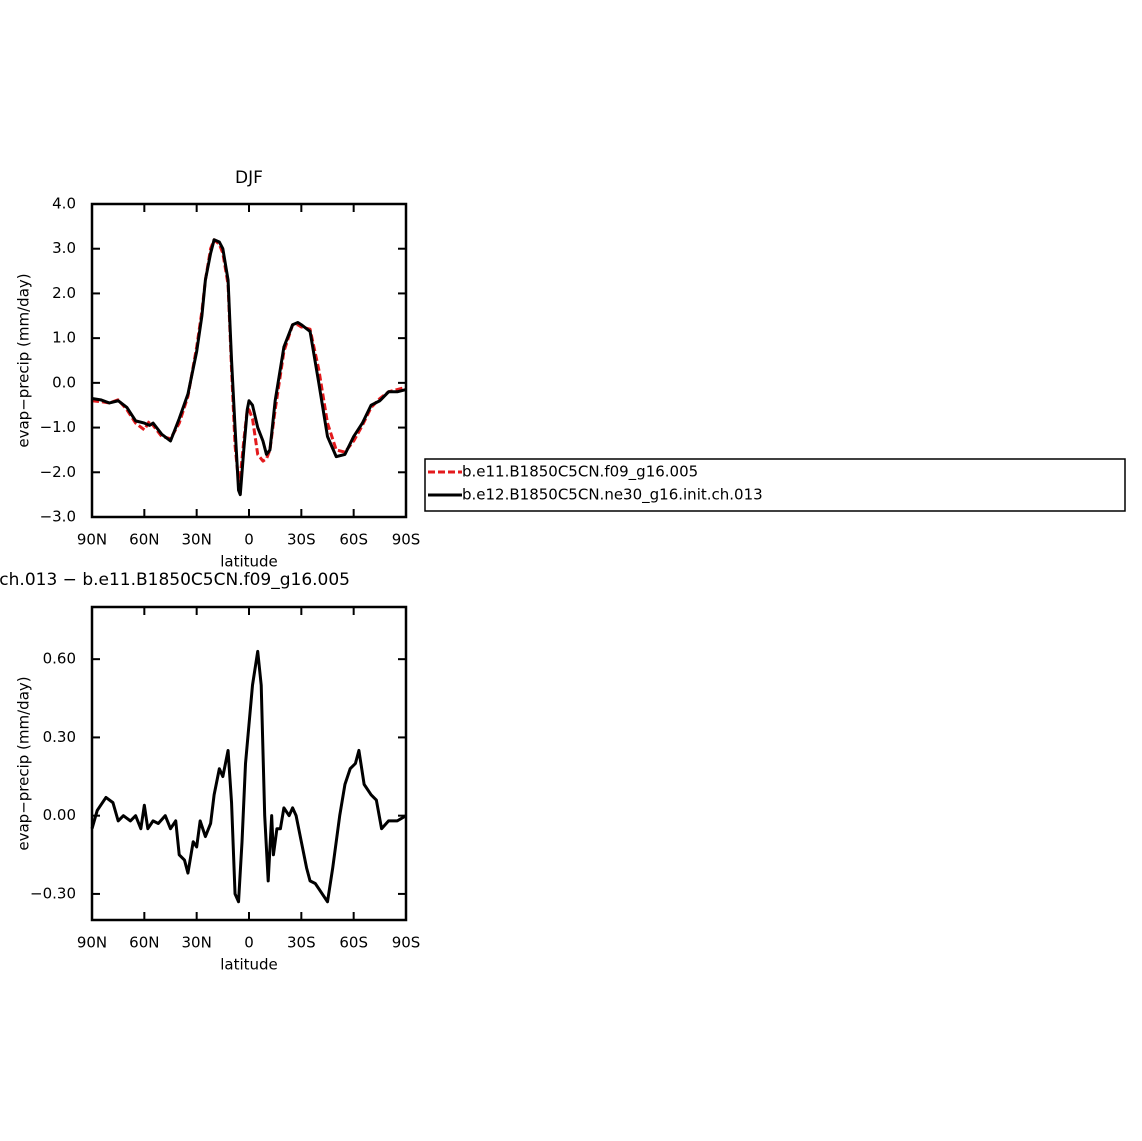 The image size is (1142, 1141). I want to click on y-tick-label: 4.0, so click(64, 204).